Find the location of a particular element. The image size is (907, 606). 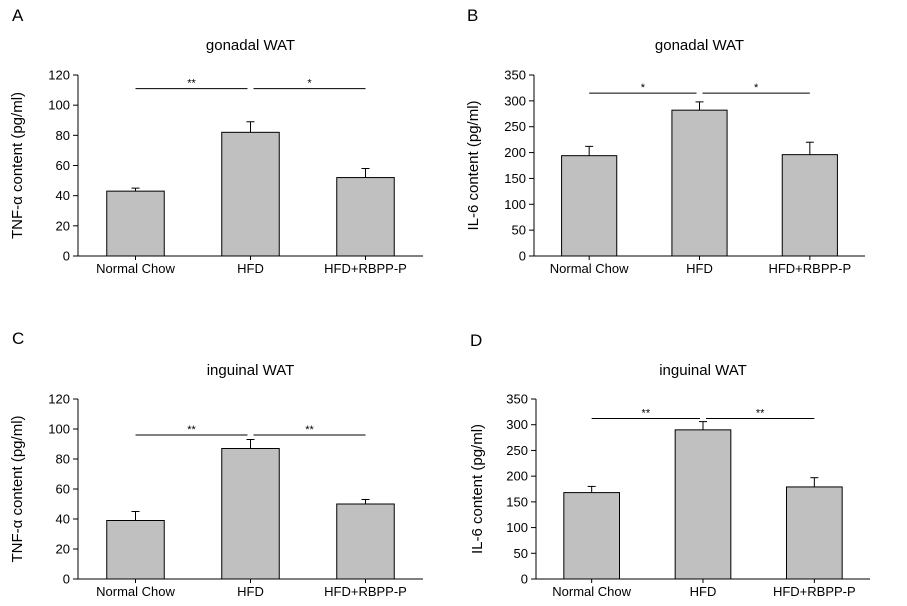

panel-letter: D is located at coordinates (476, 341).